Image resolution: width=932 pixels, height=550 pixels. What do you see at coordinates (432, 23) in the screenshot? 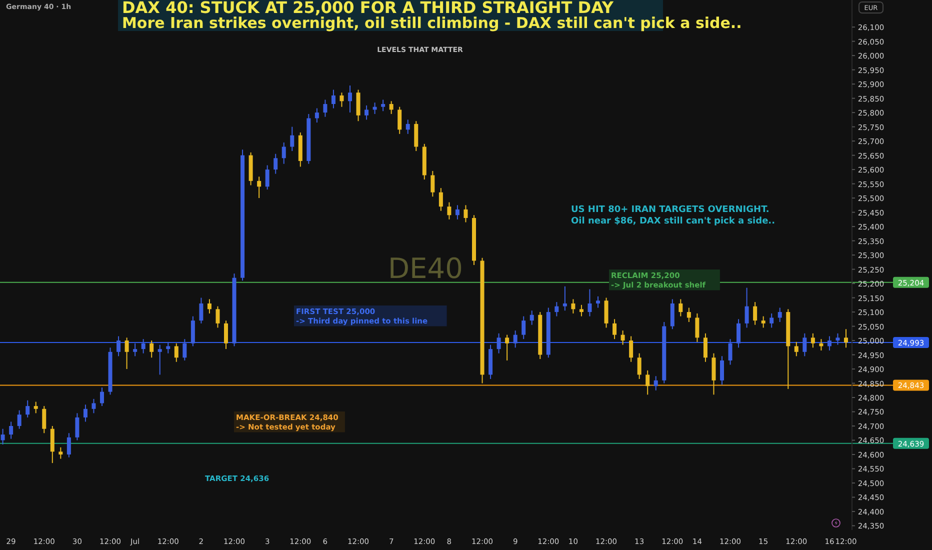
I see `text: More Iran strikes overnight, oil still climbing - DAX still can't pick a side..` at bounding box center [432, 23].